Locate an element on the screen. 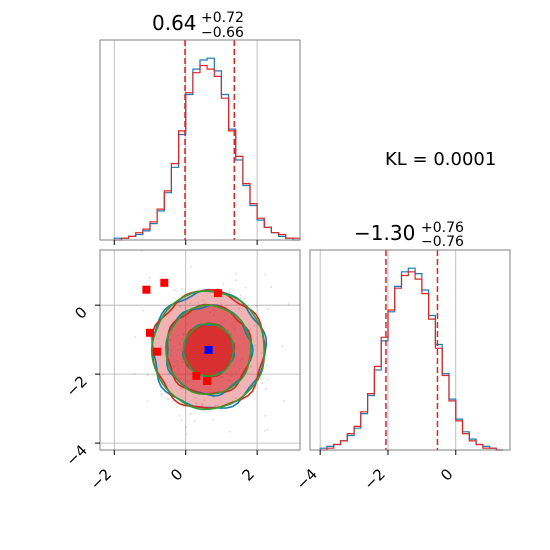 This screenshot has width=550, height=550. hist-top-quantiles is located at coordinates (210, 140).